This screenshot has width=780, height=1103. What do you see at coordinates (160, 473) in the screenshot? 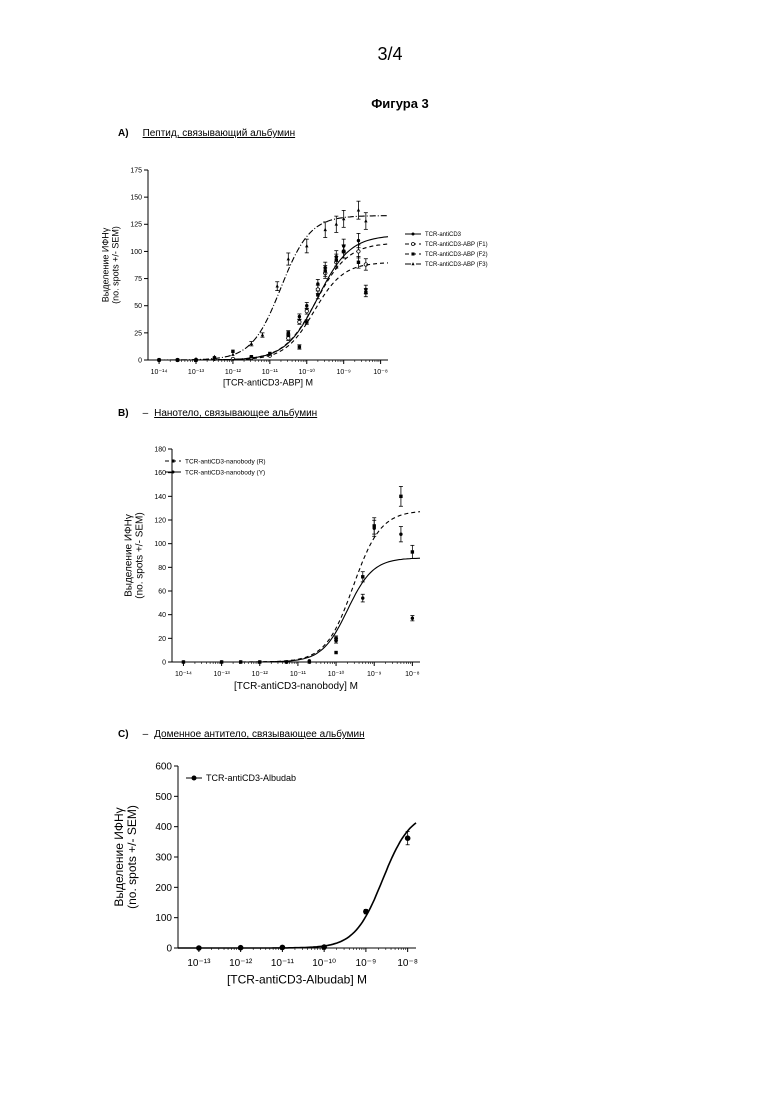
I see `y-tick-label: 160` at bounding box center [160, 473].